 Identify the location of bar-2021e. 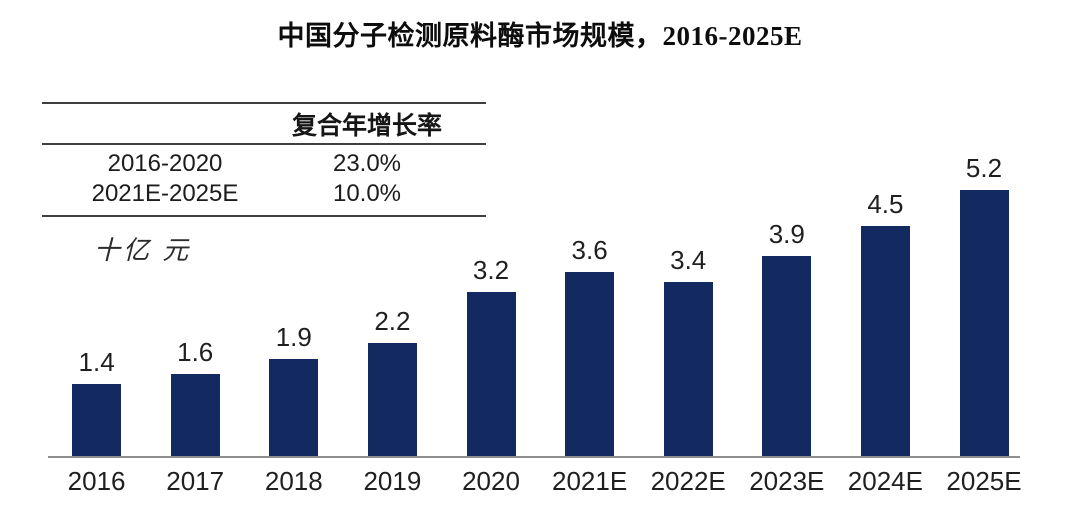
(590, 364).